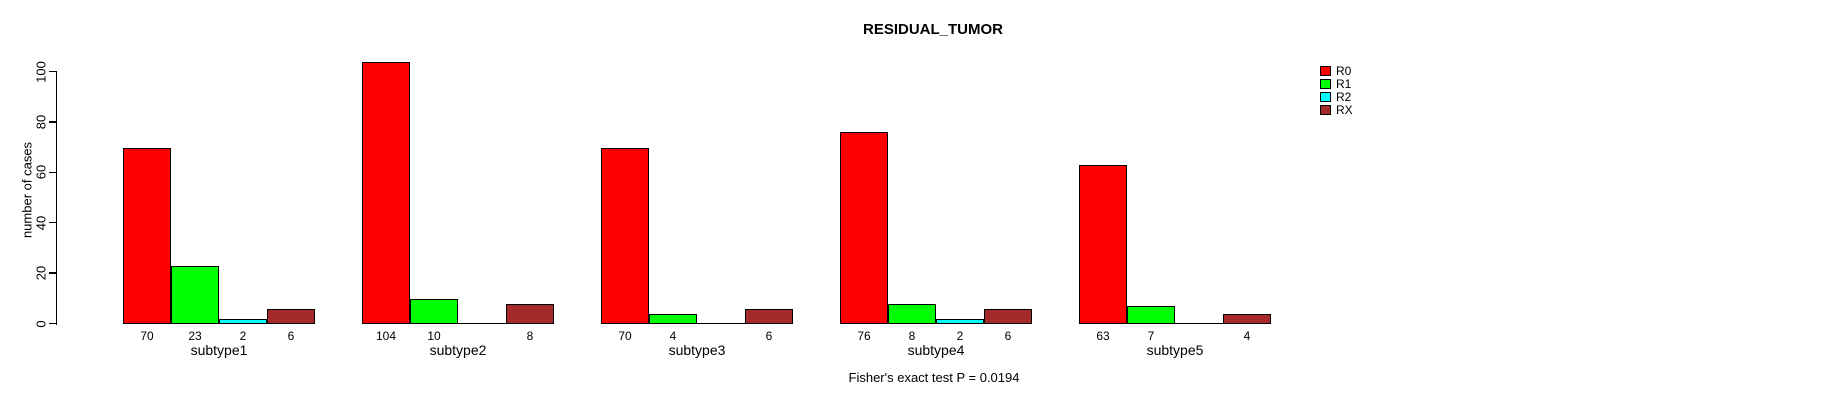 This screenshot has width=1840, height=400. I want to click on legend-swatch-R0, so click(1325, 71).